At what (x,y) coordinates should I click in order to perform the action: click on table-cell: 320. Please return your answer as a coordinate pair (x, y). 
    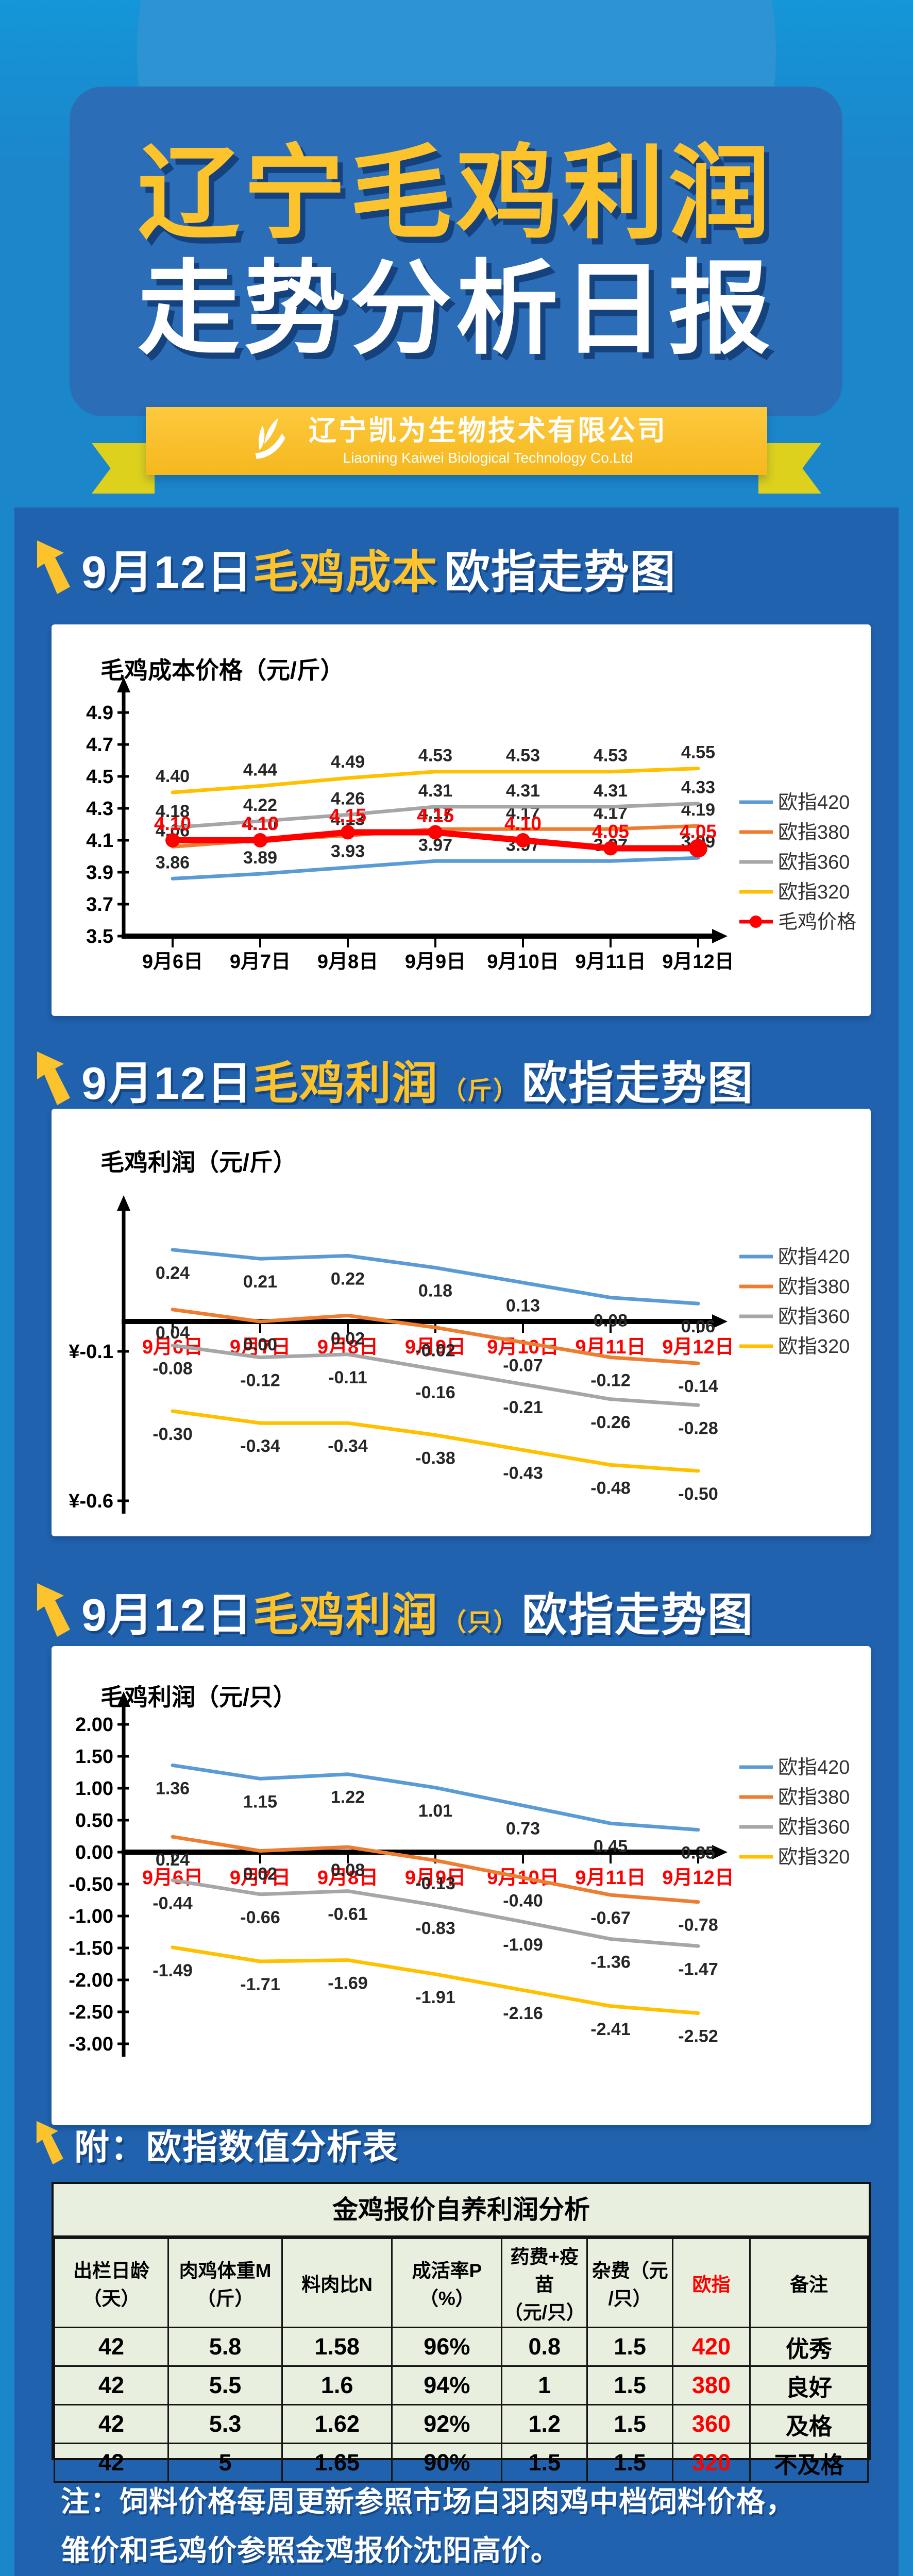
    Looking at the image, I should click on (711, 2463).